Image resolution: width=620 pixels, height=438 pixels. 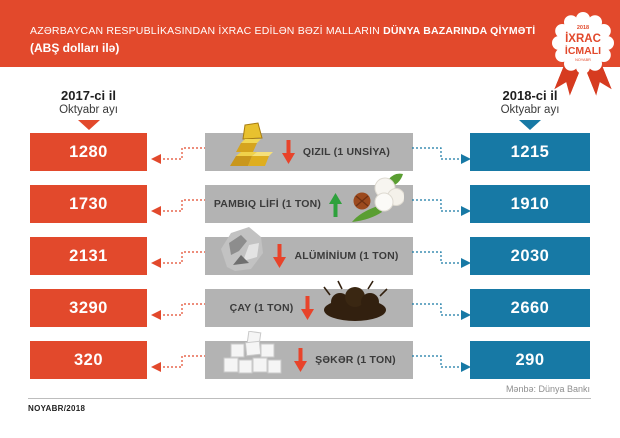 I want to click on table-row-gold: 1280 QIZIL (1 UNSİYA) 1215, so click(x=310, y=146).